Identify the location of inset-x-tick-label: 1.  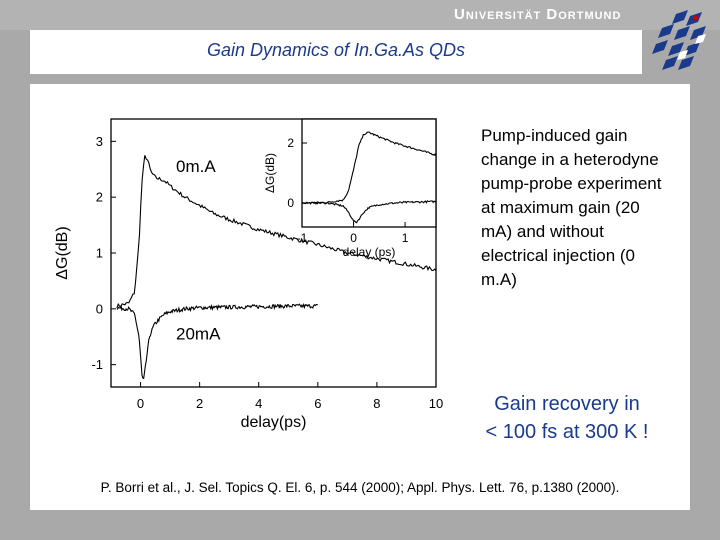
(405, 238).